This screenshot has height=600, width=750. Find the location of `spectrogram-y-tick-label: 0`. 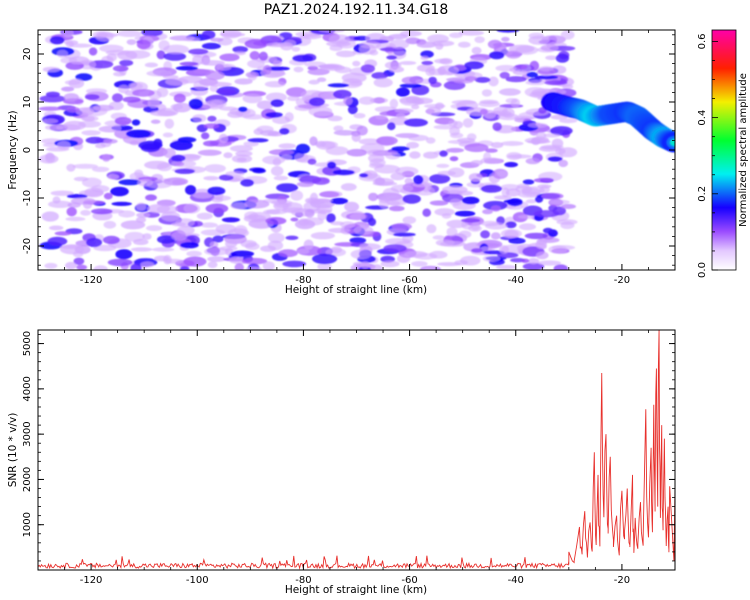

spectrogram-y-tick-label: 0 is located at coordinates (27, 150).